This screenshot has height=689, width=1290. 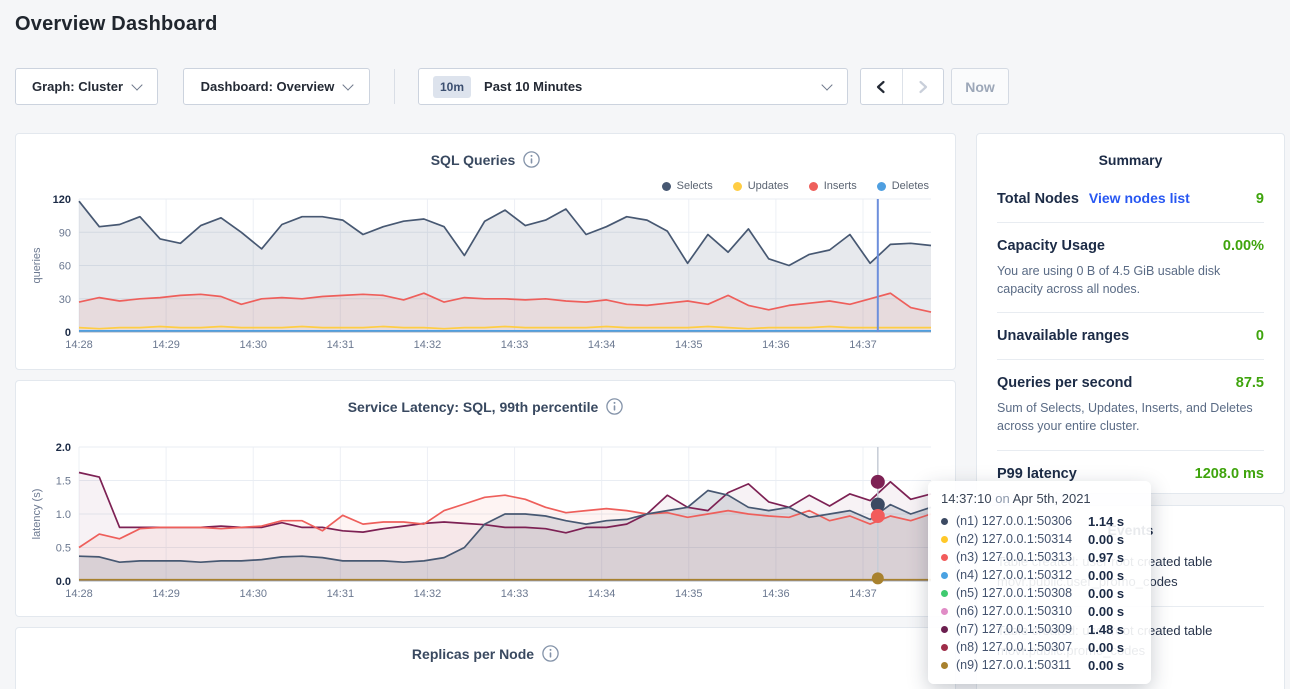 What do you see at coordinates (1051, 498) in the screenshot?
I see `tooltip-date: Apr 5th, 2021` at bounding box center [1051, 498].